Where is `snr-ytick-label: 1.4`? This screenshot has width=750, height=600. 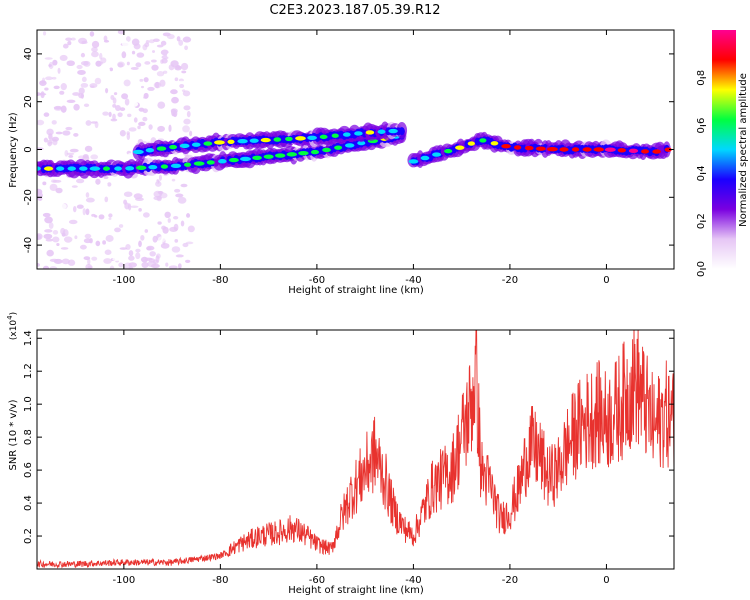 snr-ytick-label: 1.4 is located at coordinates (28, 338).